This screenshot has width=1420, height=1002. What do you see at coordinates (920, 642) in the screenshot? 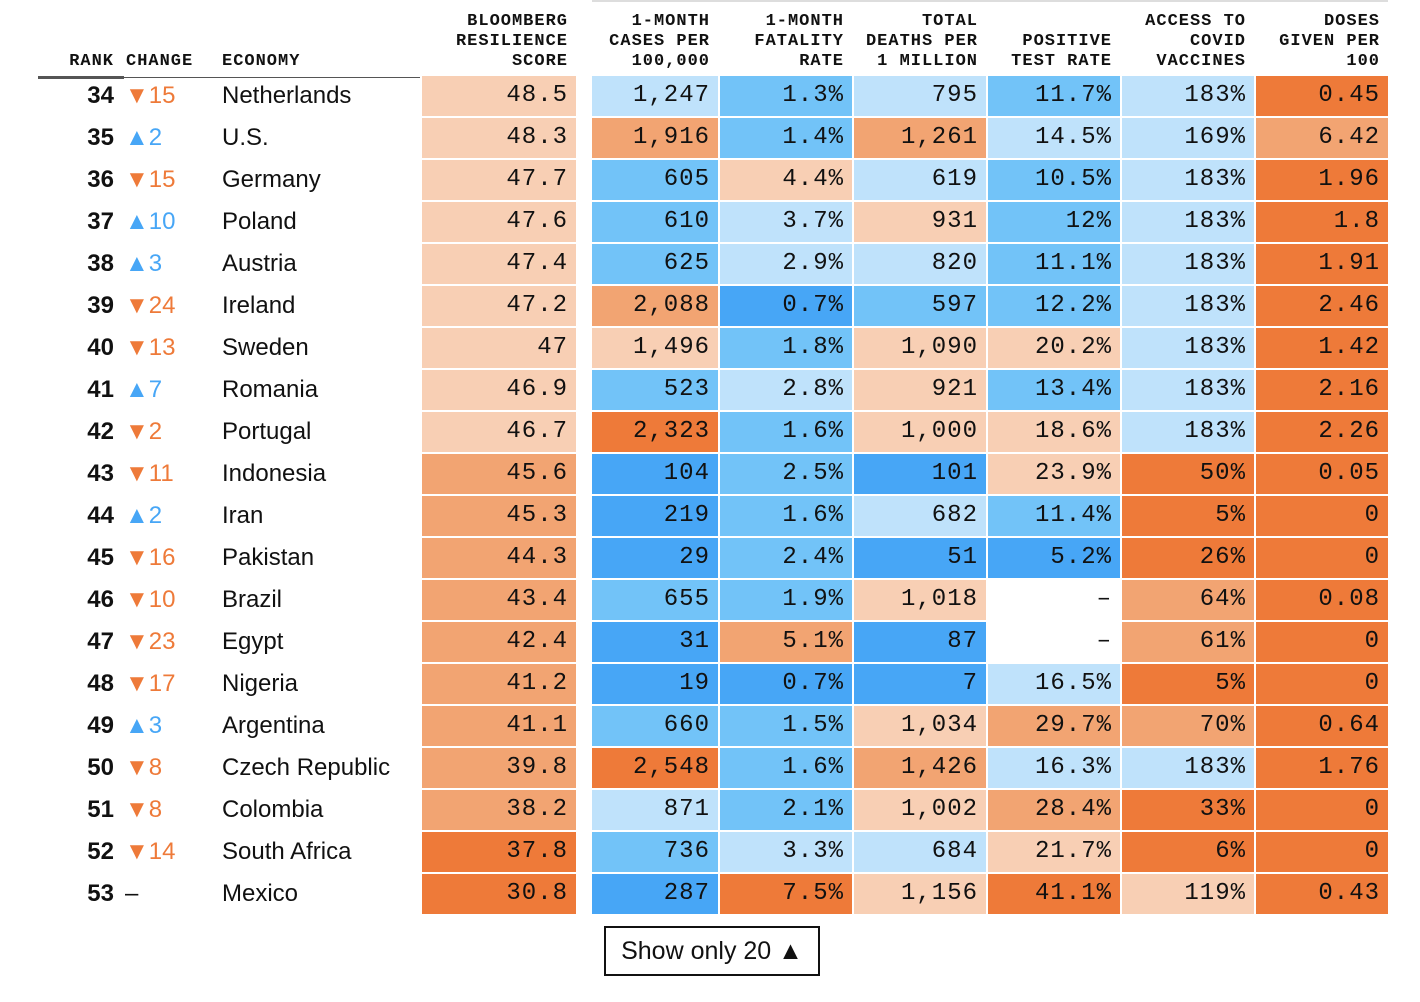
I see `cell: 87` at bounding box center [920, 642].